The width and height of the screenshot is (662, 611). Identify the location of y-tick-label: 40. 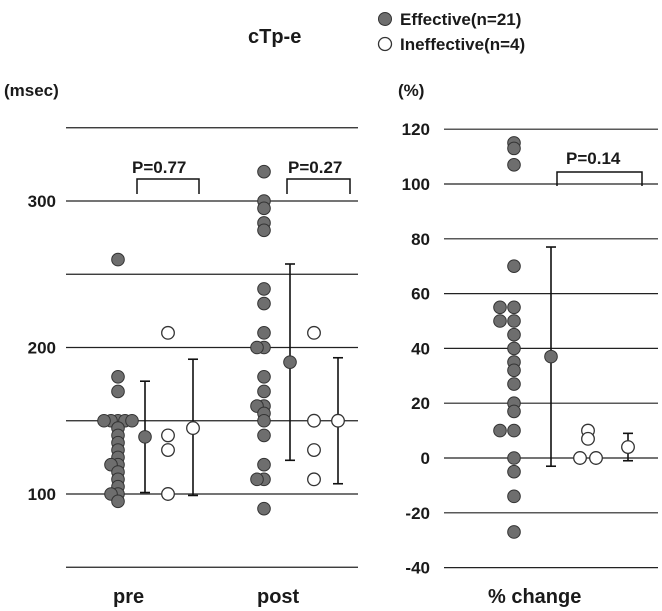
(420, 348).